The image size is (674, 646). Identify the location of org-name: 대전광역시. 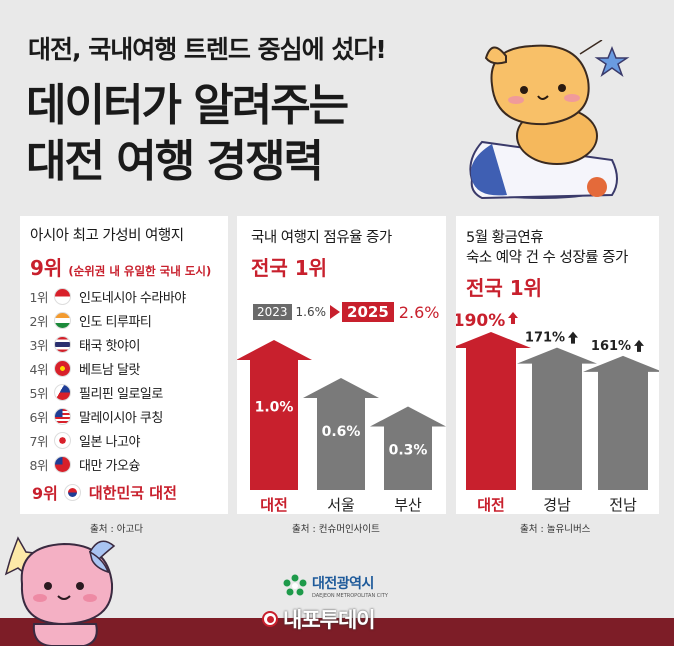
(343, 584).